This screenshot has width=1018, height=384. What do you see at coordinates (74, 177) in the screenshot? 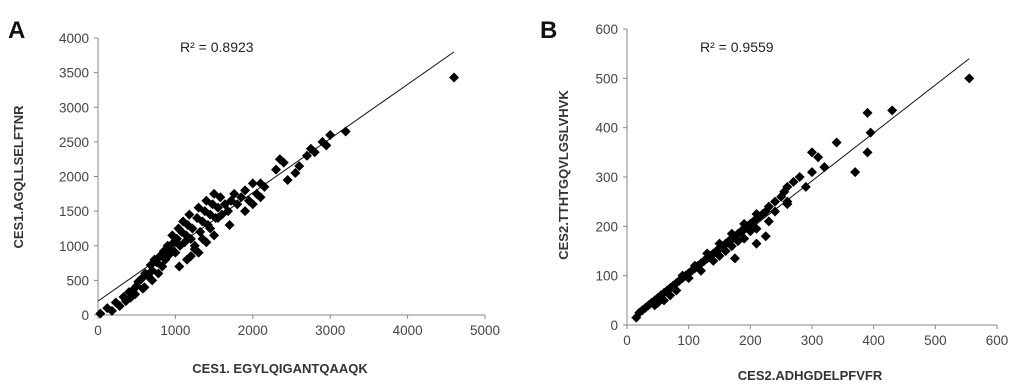
I see `y-tick-label-a: 2000` at bounding box center [74, 177].